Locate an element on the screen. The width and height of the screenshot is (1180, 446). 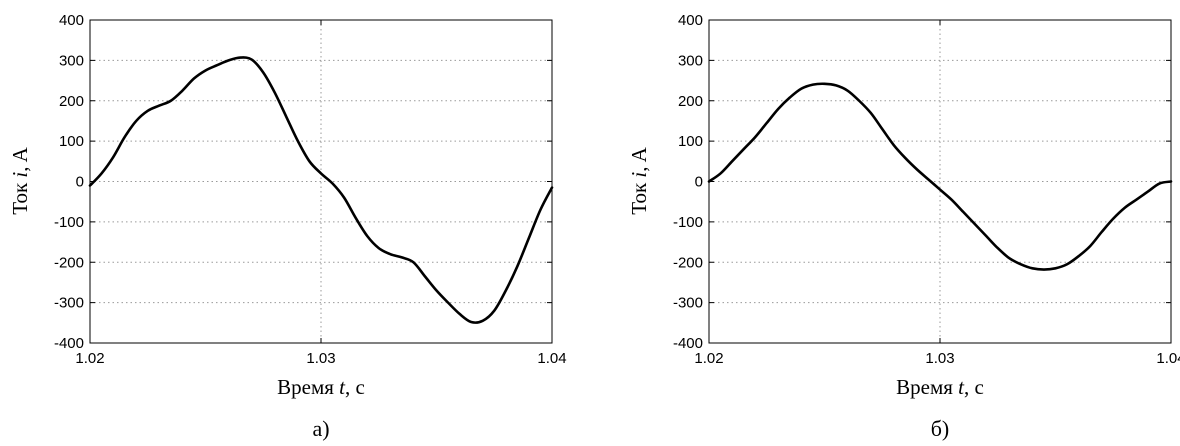
y-axis-label-a: Ток i, A is located at coordinates (20, 180).